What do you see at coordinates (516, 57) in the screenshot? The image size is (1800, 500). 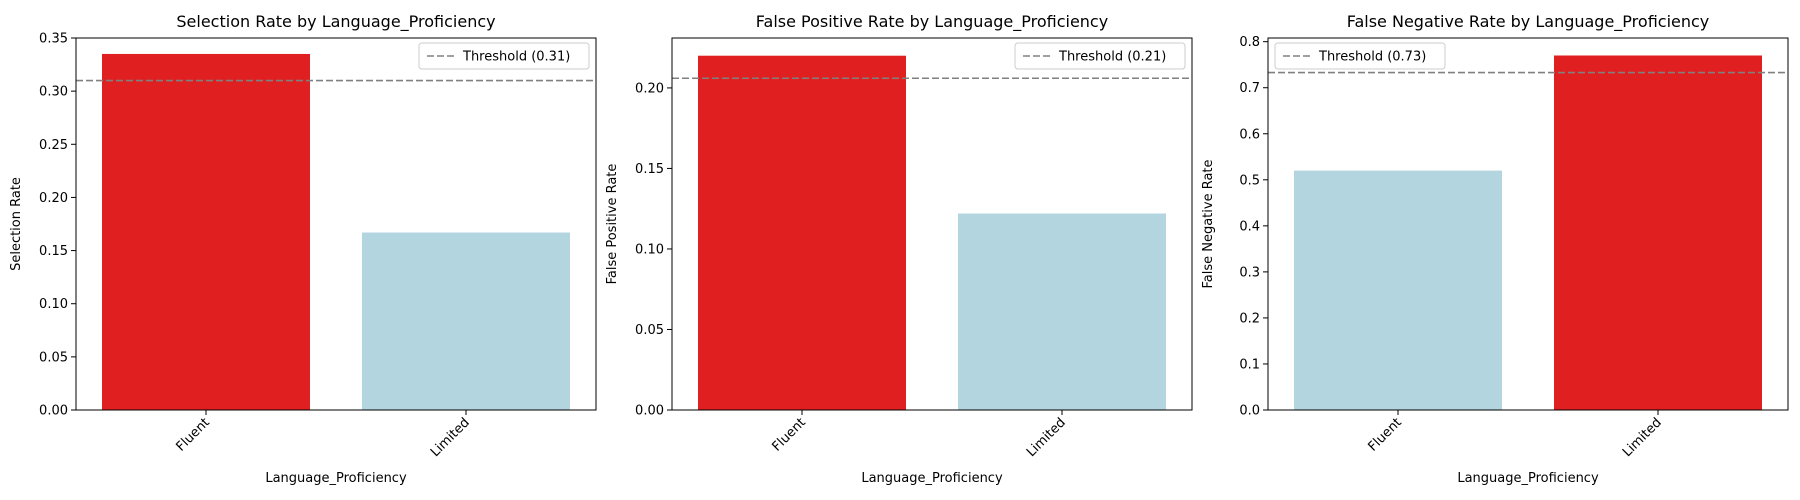 I see `legend-label: Threshold (0.31)` at bounding box center [516, 57].